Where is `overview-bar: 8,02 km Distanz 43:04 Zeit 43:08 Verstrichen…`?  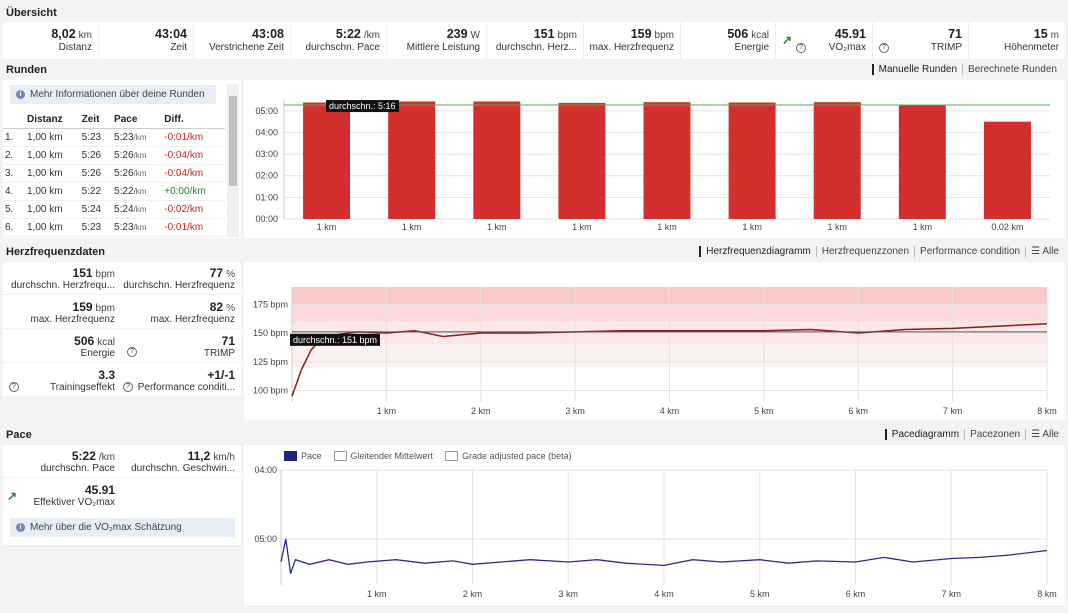
overview-bar: 8,02 km Distanz 43:04 Zeit 43:08 Verstrichen… is located at coordinates (534, 40).